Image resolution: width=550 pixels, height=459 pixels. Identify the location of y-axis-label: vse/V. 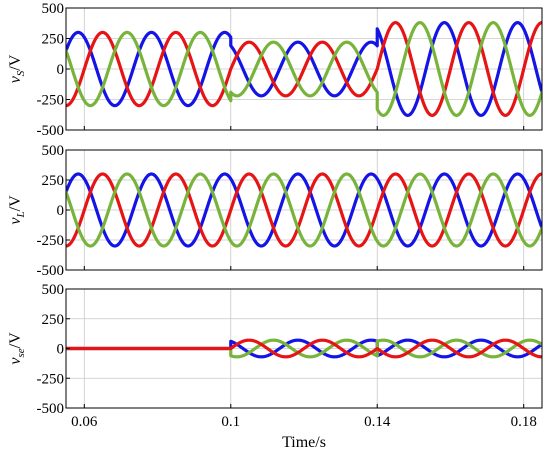
(17, 348).